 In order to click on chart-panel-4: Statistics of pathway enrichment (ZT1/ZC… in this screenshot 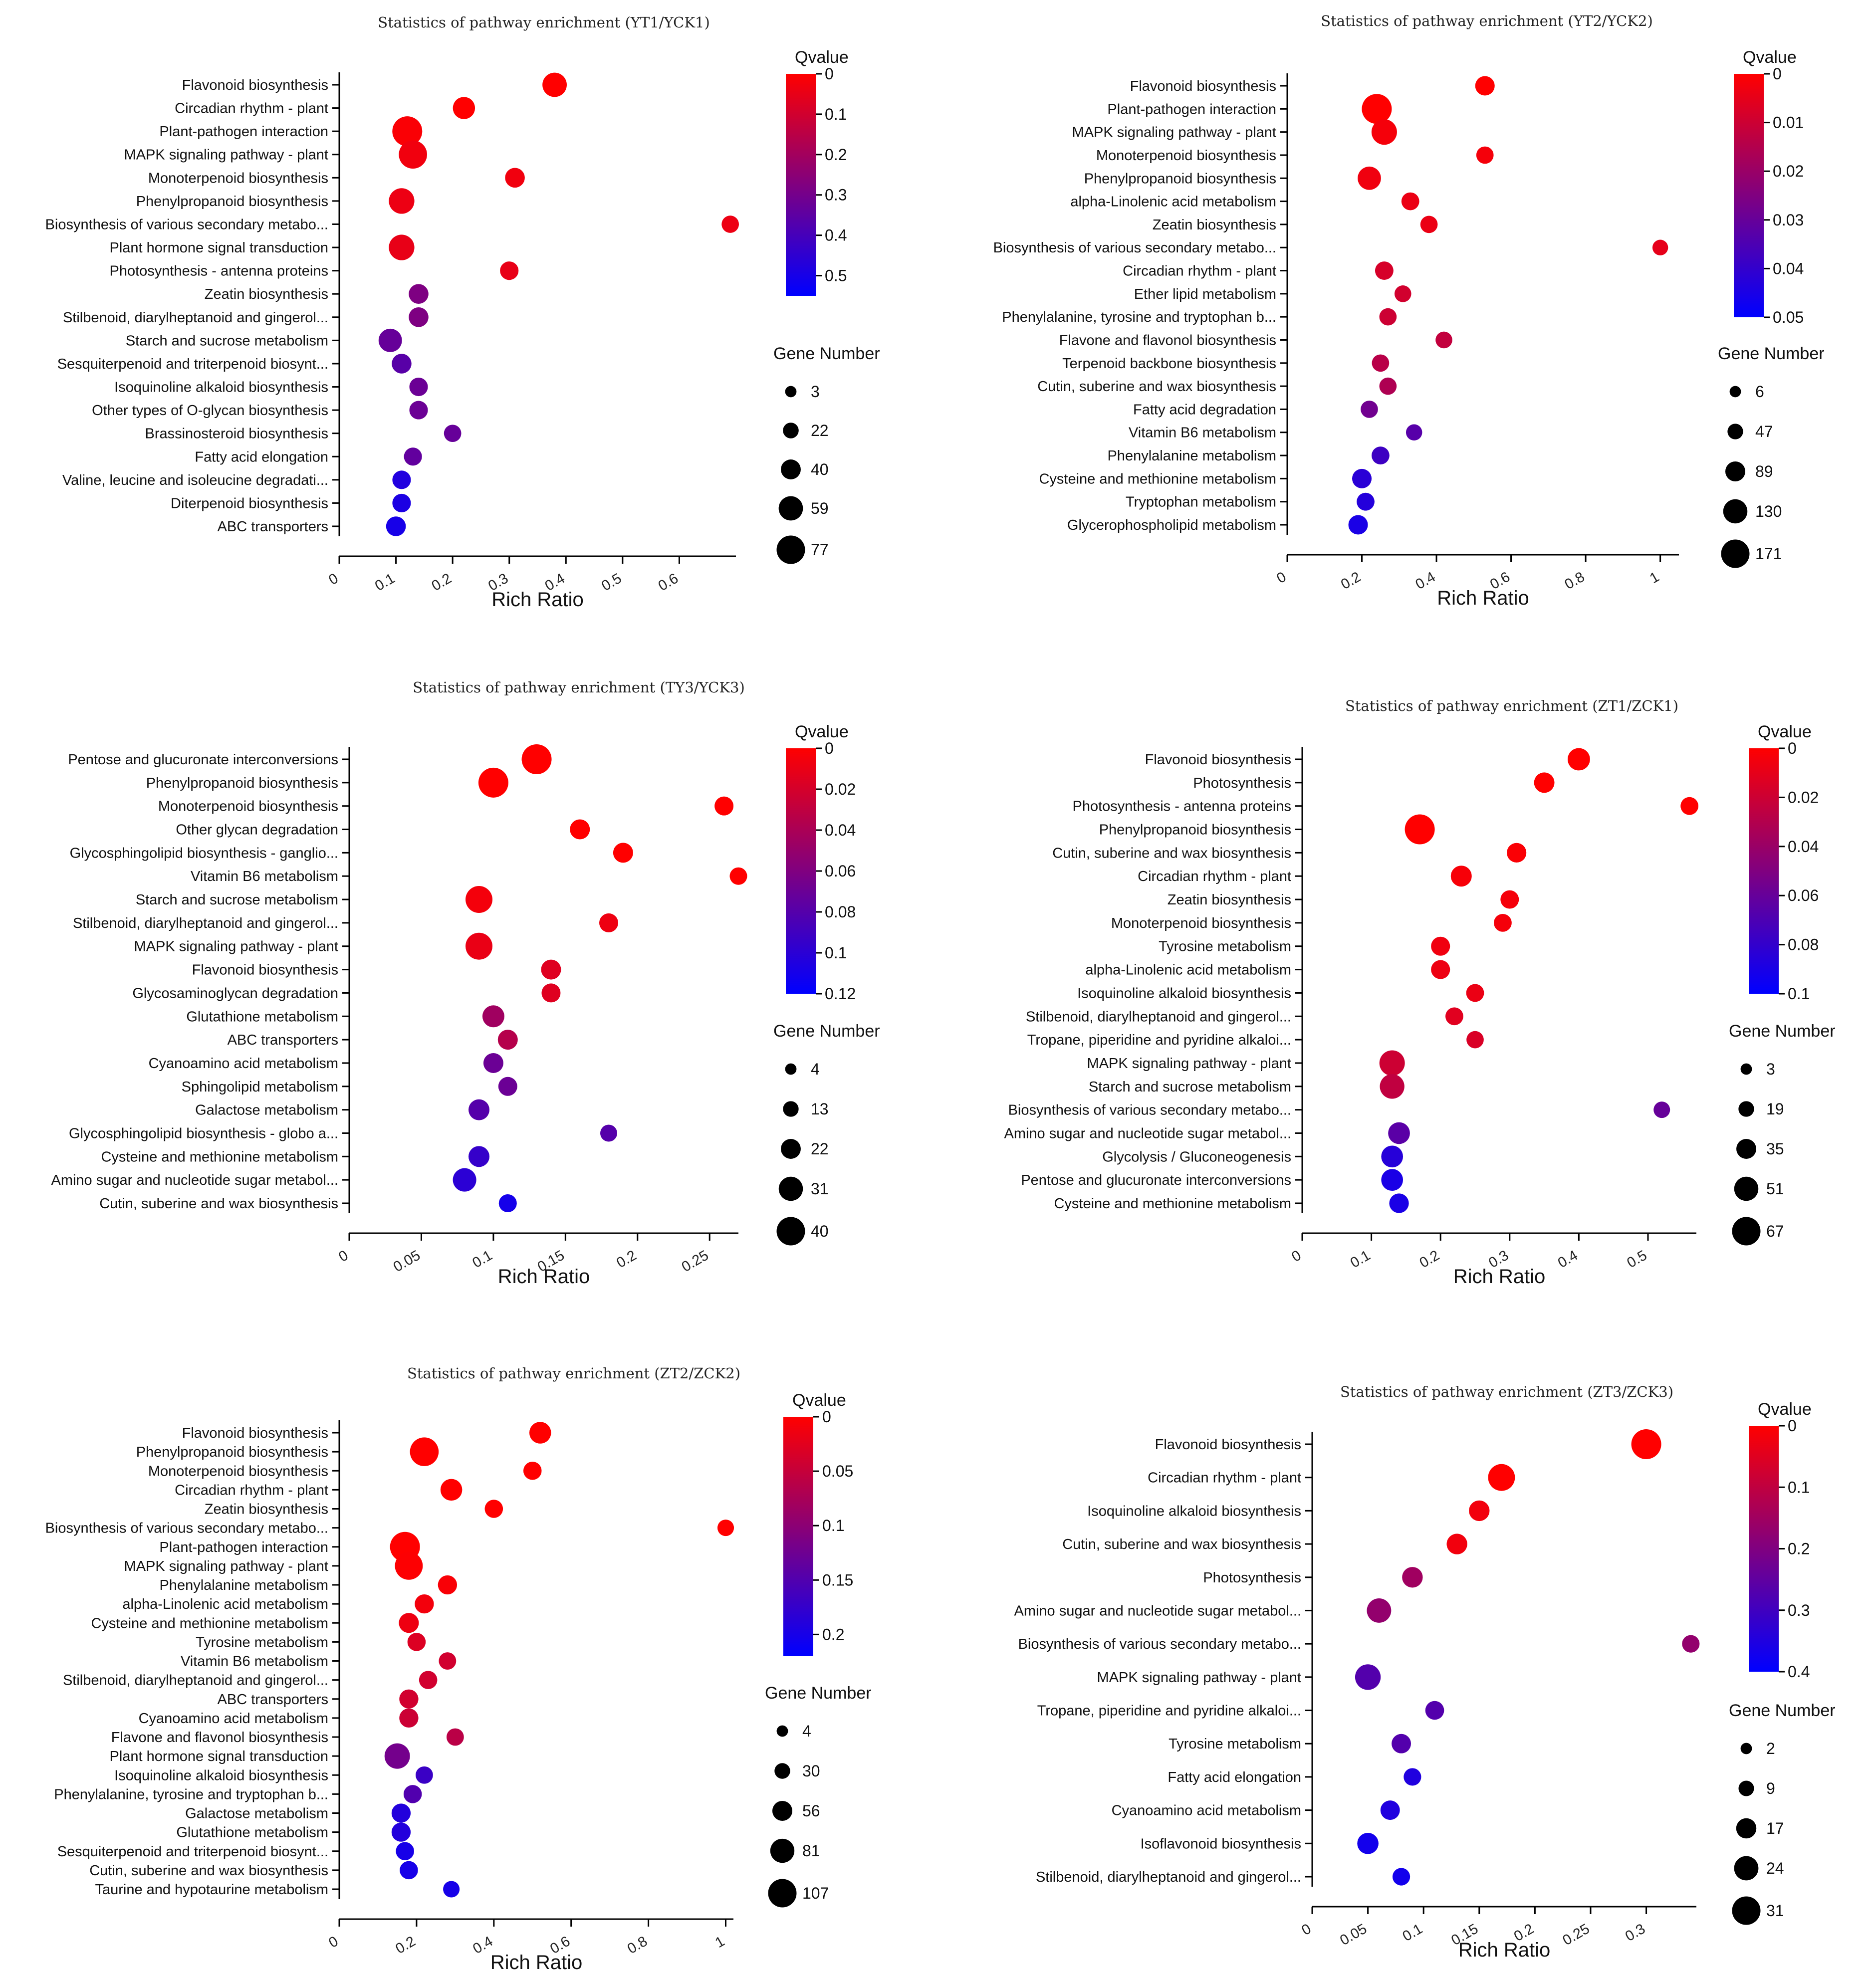, I will do `click(1419, 992)`.